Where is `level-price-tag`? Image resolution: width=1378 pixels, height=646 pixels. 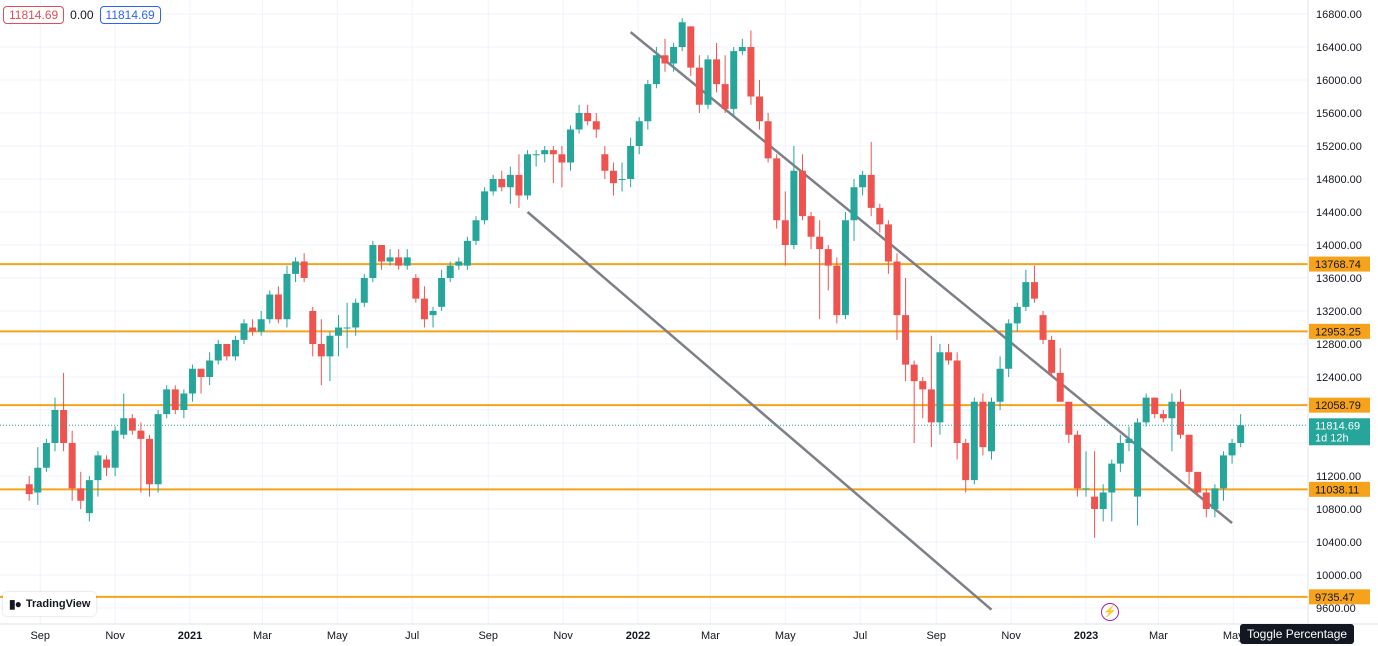 level-price-tag is located at coordinates (1339, 331).